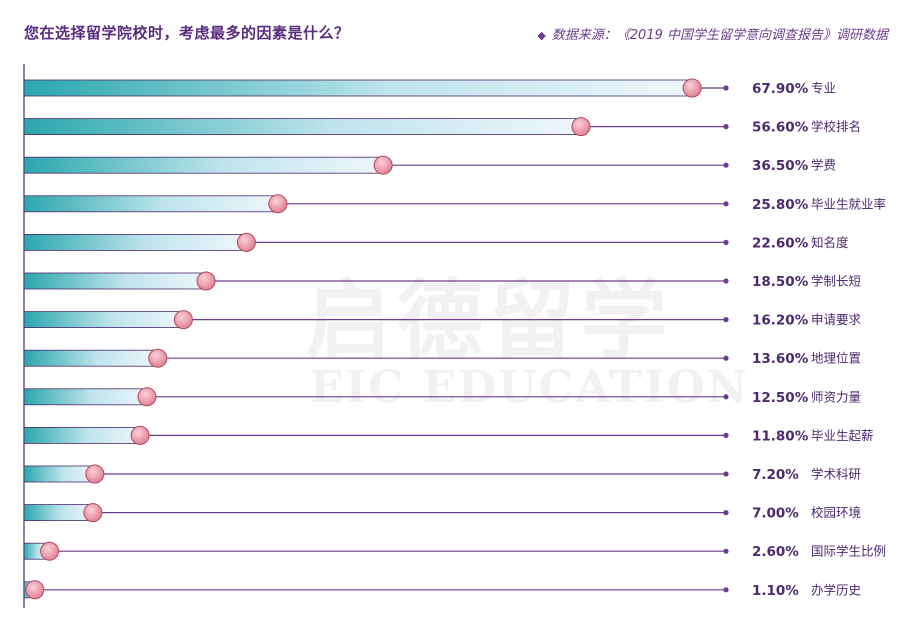 The height and width of the screenshot is (627, 924). Describe the element at coordinates (836, 589) in the screenshot. I see `category-label: 办学历史` at that location.